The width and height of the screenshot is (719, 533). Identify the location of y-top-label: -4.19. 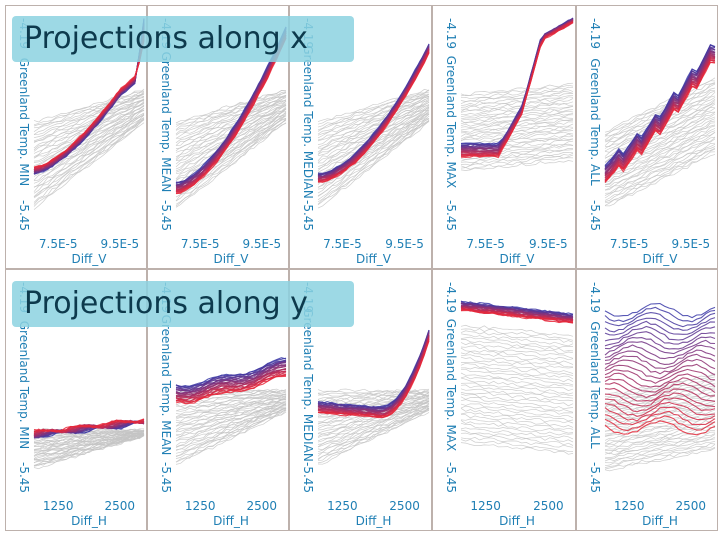
(595, 33).